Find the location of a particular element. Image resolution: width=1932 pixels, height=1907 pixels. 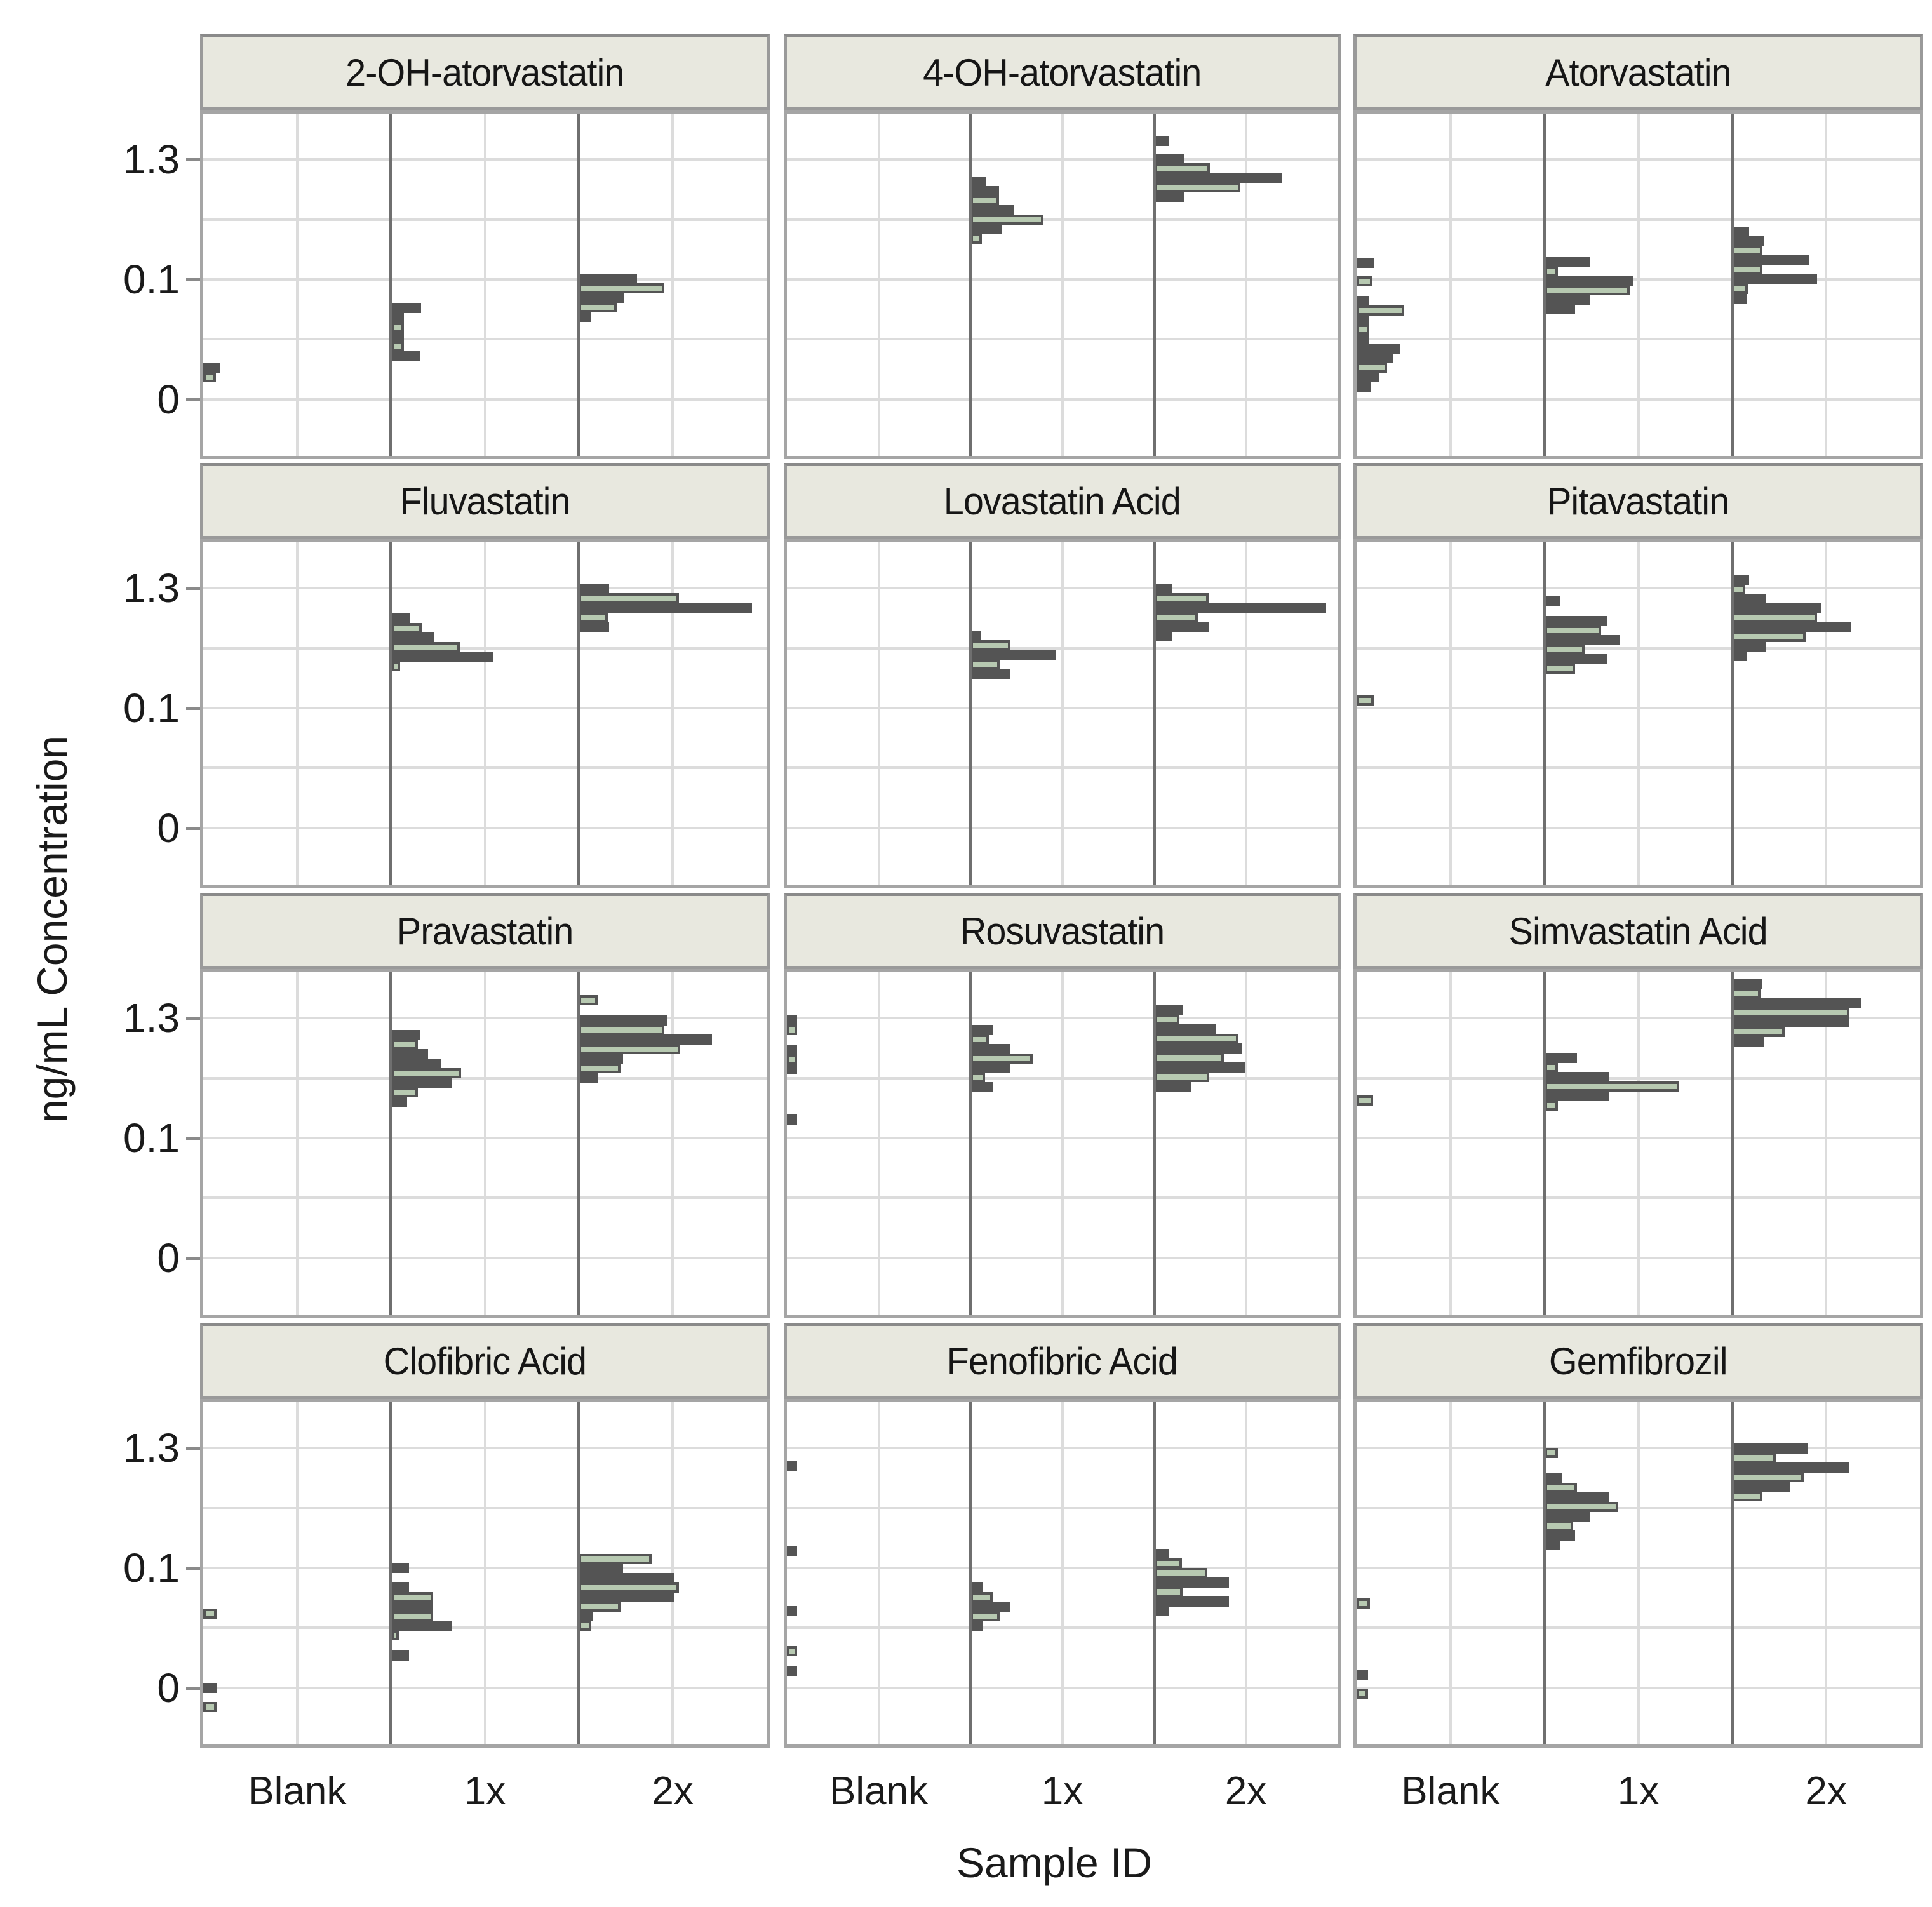

facet-title: Rosuvastatin is located at coordinates (1062, 931).